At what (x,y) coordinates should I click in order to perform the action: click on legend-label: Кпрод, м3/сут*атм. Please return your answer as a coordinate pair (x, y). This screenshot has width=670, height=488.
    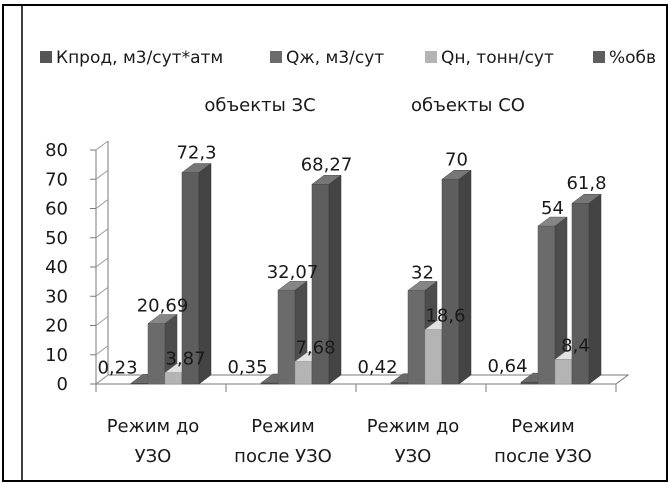
    Looking at the image, I should click on (139, 58).